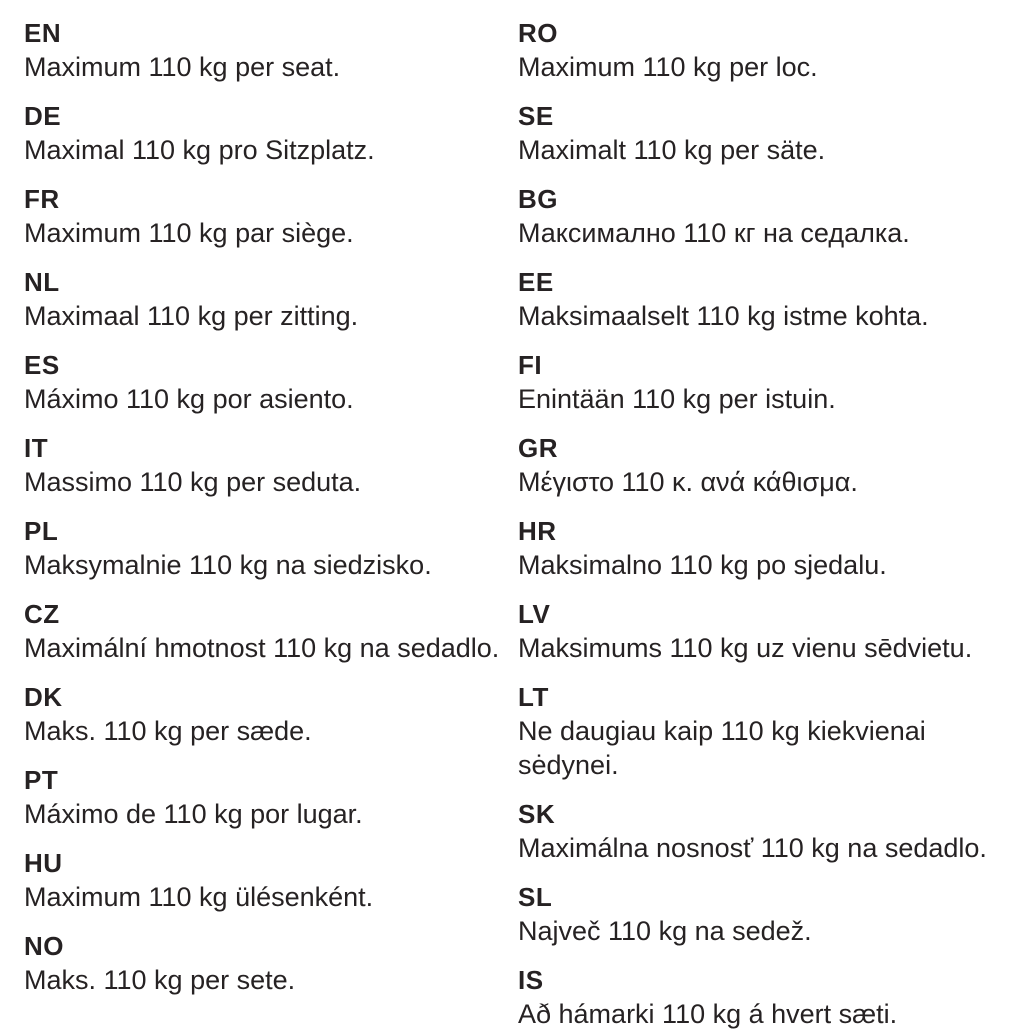  What do you see at coordinates (771, 631) in the screenshot?
I see `language-entry-lv: LV Maksimums 110 kg uz vienu sēdvietu.` at bounding box center [771, 631].